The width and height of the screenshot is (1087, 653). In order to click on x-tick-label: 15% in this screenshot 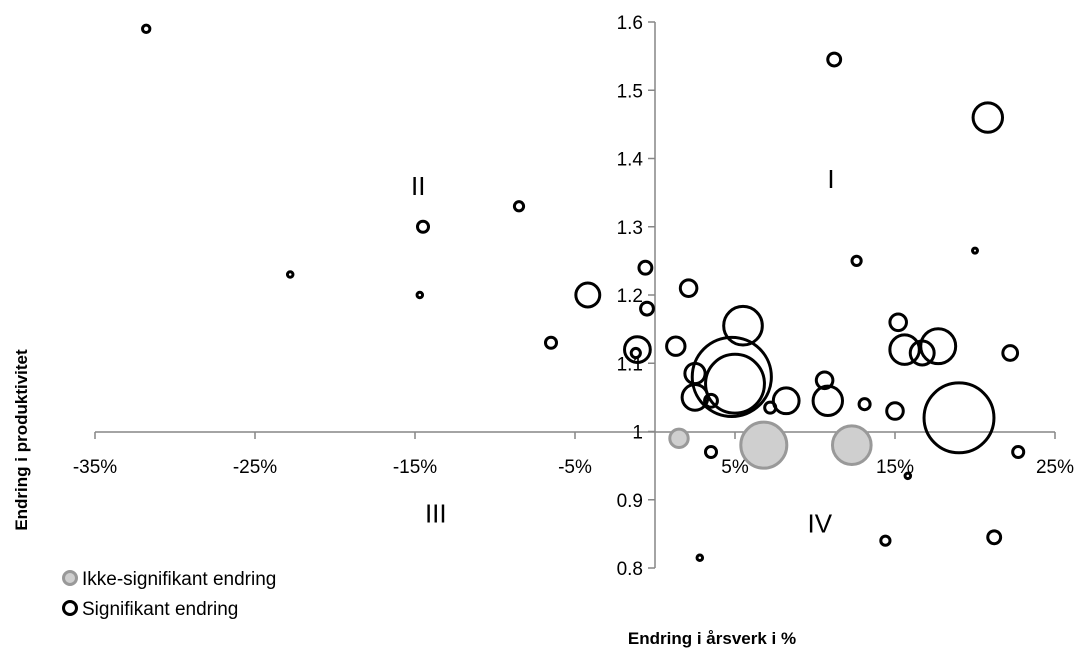, I will do `click(895, 467)`.